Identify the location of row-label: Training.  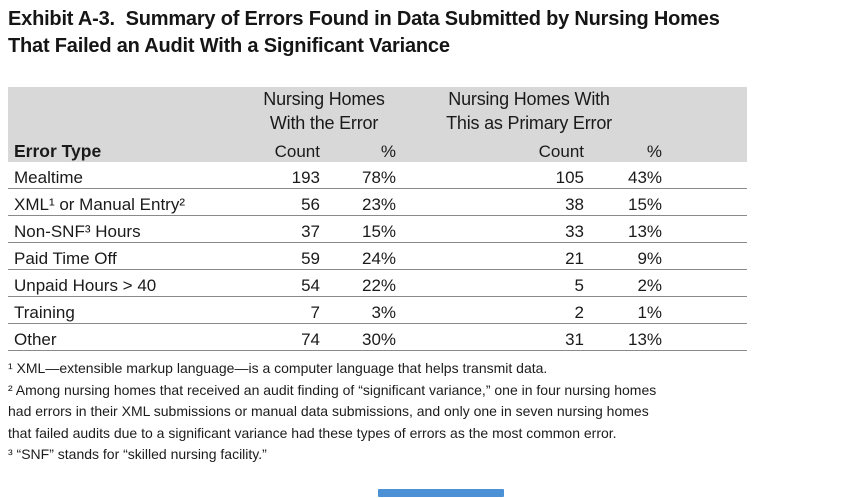
(44, 312).